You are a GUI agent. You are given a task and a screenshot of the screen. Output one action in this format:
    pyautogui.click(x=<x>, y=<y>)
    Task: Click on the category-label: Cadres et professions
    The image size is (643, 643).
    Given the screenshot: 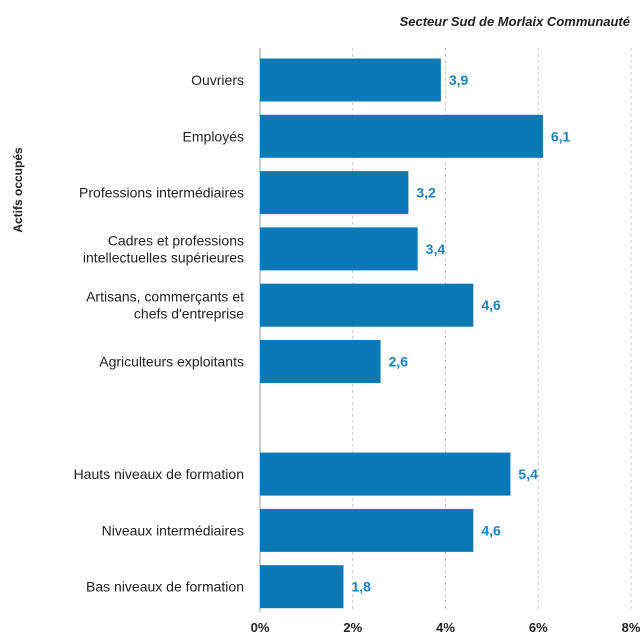 What is the action you would take?
    pyautogui.click(x=176, y=240)
    